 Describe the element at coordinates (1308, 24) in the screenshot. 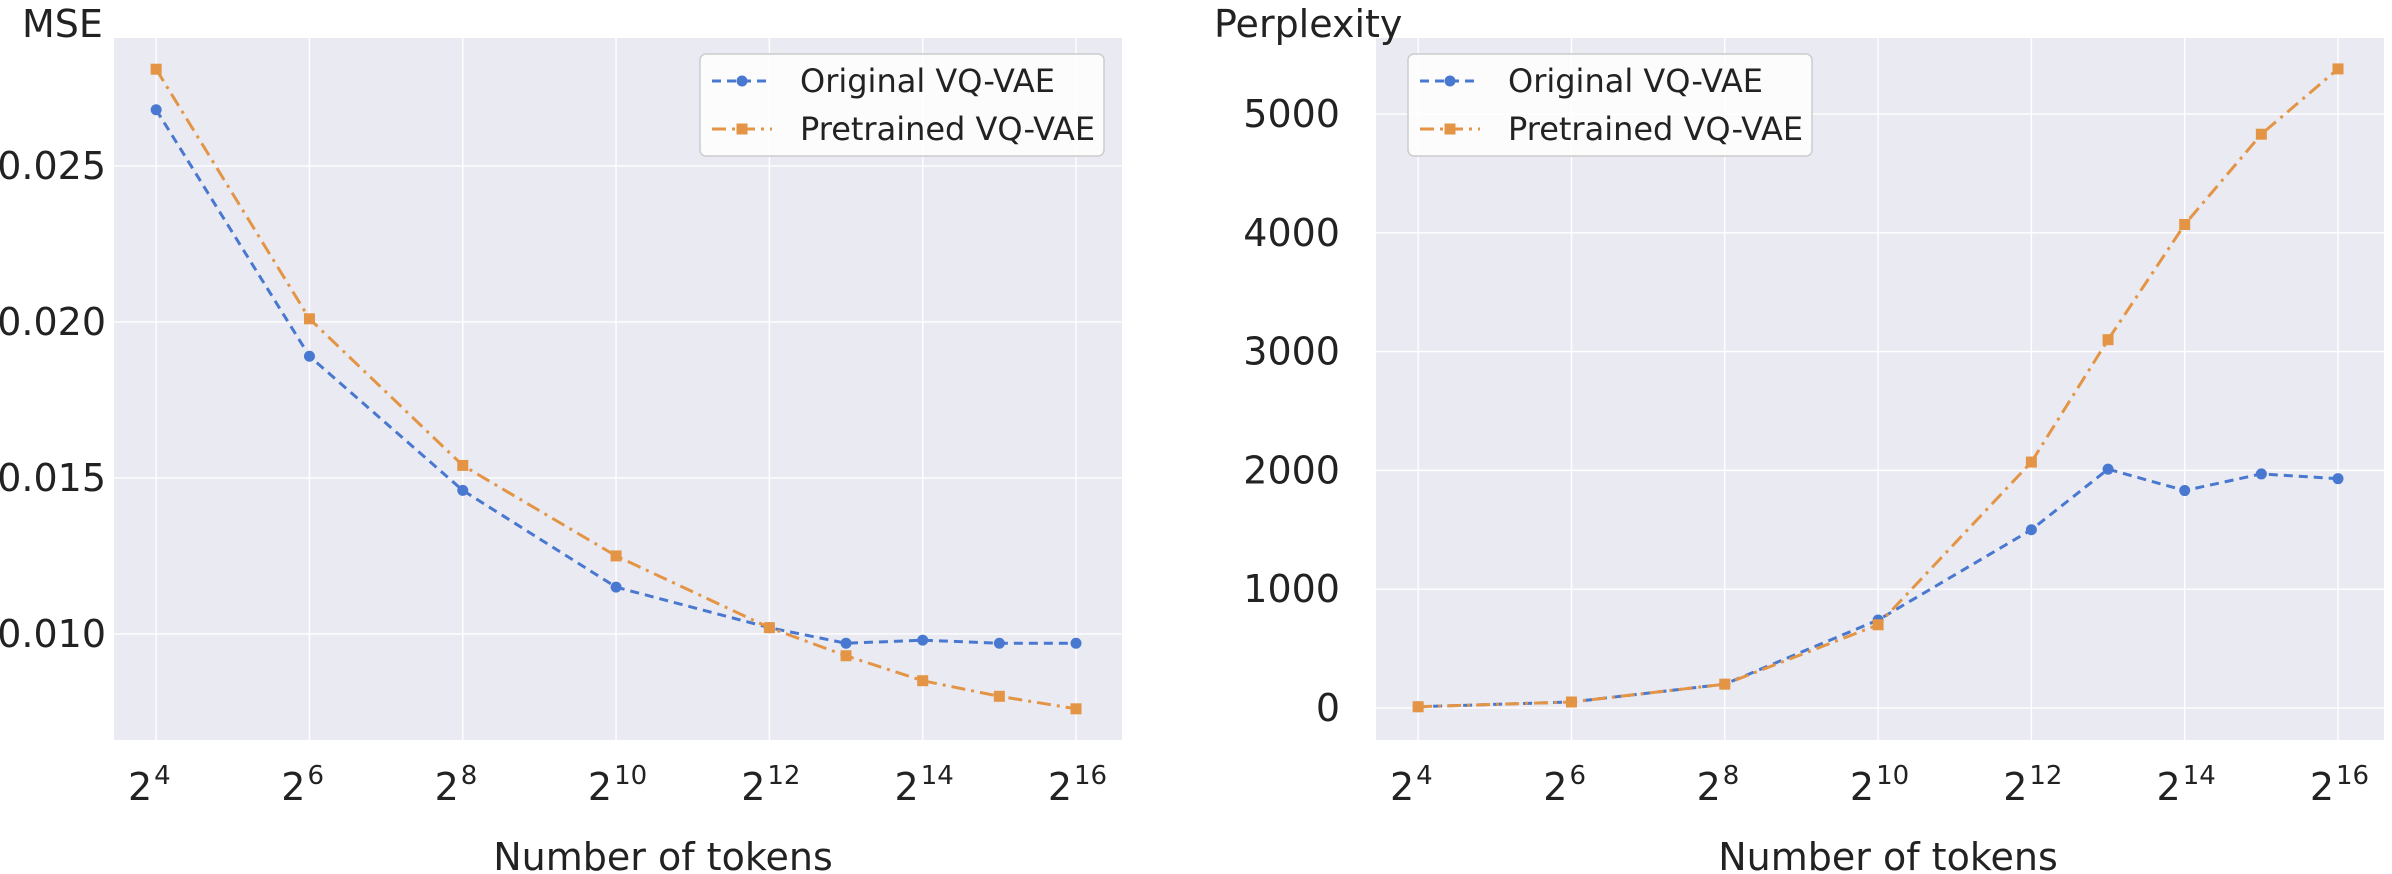

I see `y-axis-title: Perplexity` at that location.